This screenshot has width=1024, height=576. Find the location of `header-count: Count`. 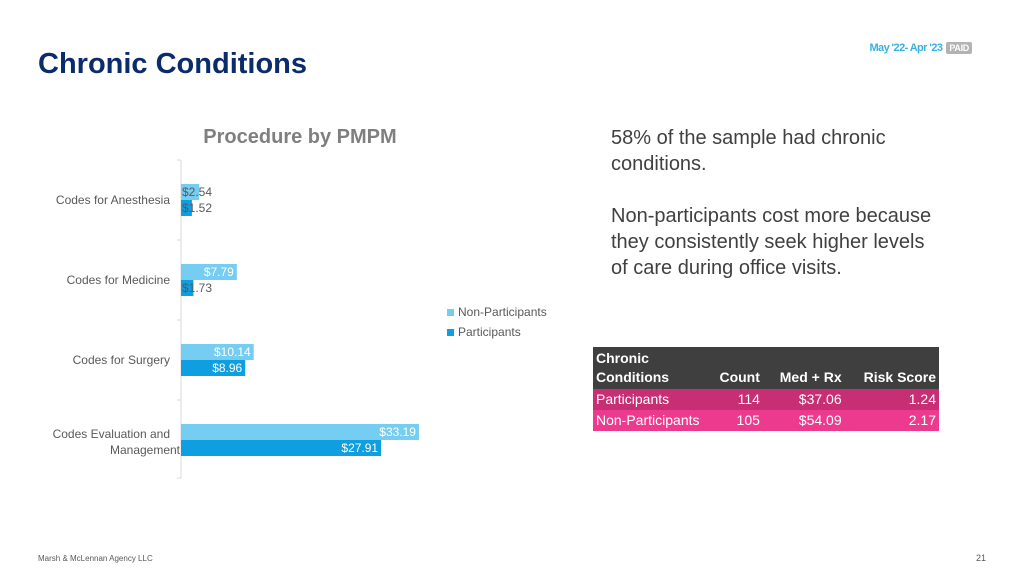

header-count: Count is located at coordinates (735, 368).